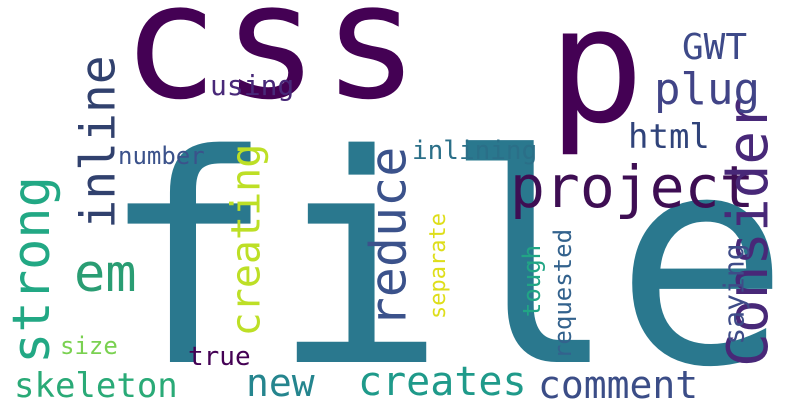  What do you see at coordinates (161, 156) in the screenshot?
I see `word-number: number` at bounding box center [161, 156].